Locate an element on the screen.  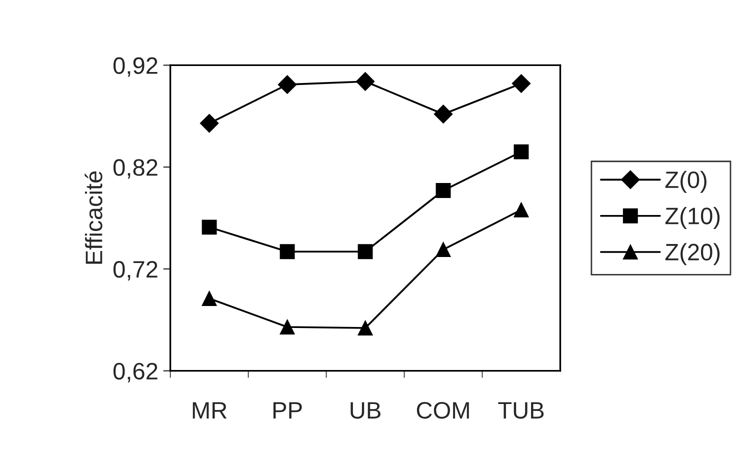
x-tick-label: TUB is located at coordinates (521, 410).